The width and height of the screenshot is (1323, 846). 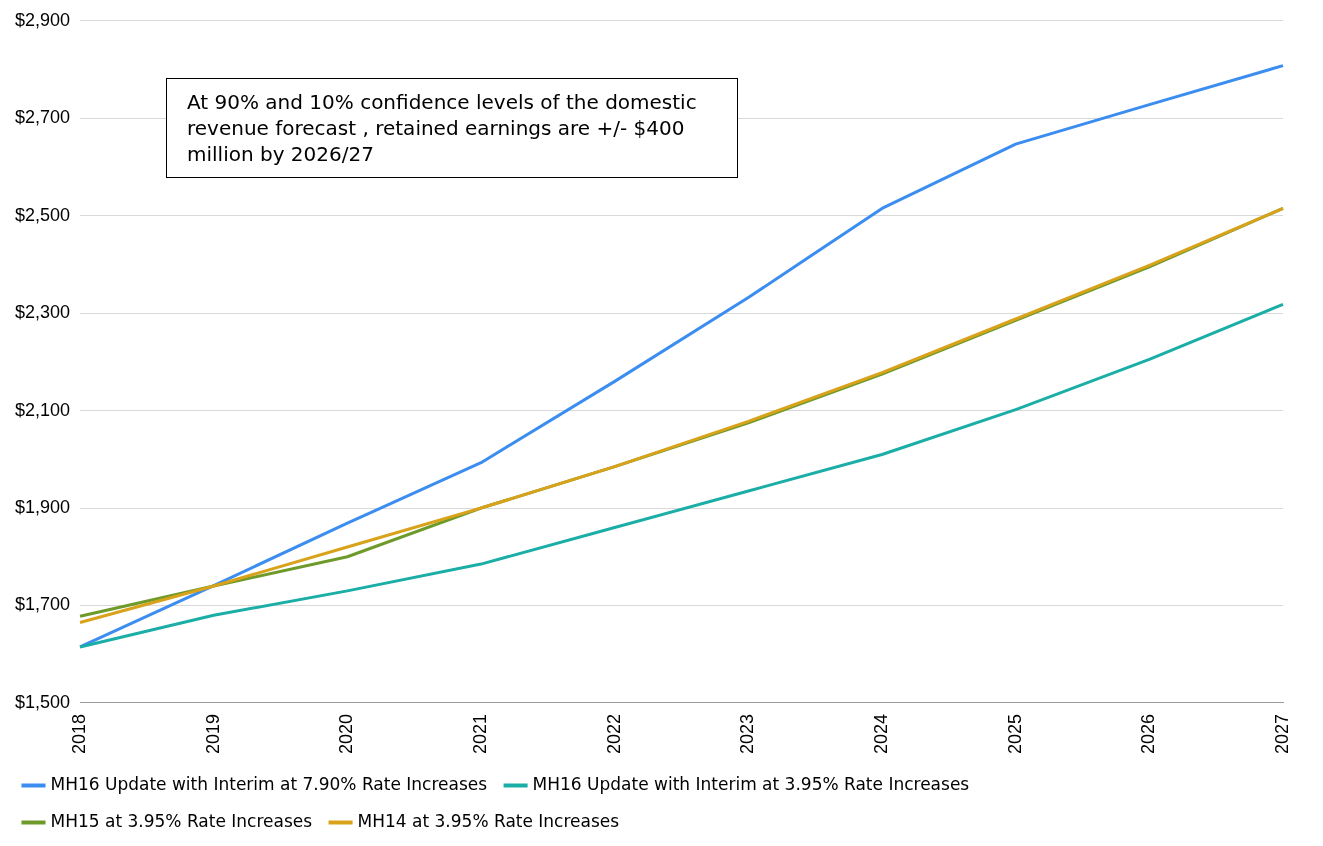 What do you see at coordinates (42, 507) in the screenshot?
I see `y-tick-label: $1,900` at bounding box center [42, 507].